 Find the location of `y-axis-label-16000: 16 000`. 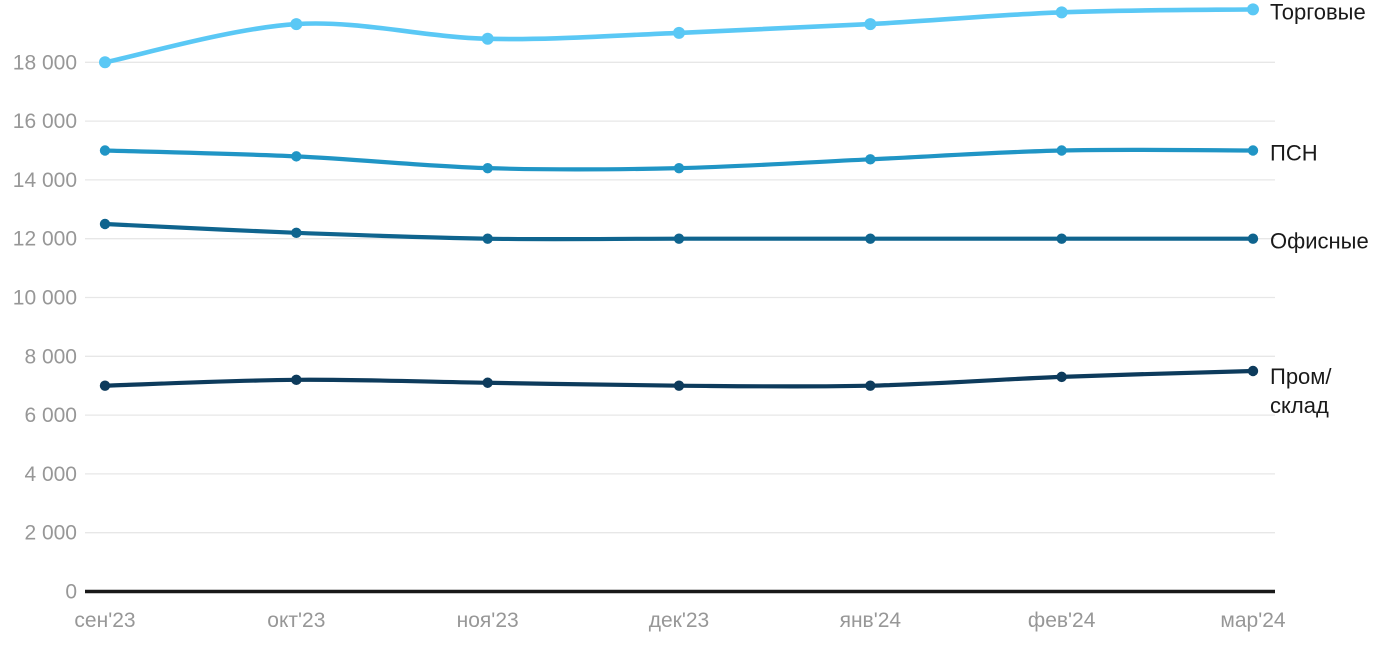

y-axis-label-16000: 16 000 is located at coordinates (45, 121).